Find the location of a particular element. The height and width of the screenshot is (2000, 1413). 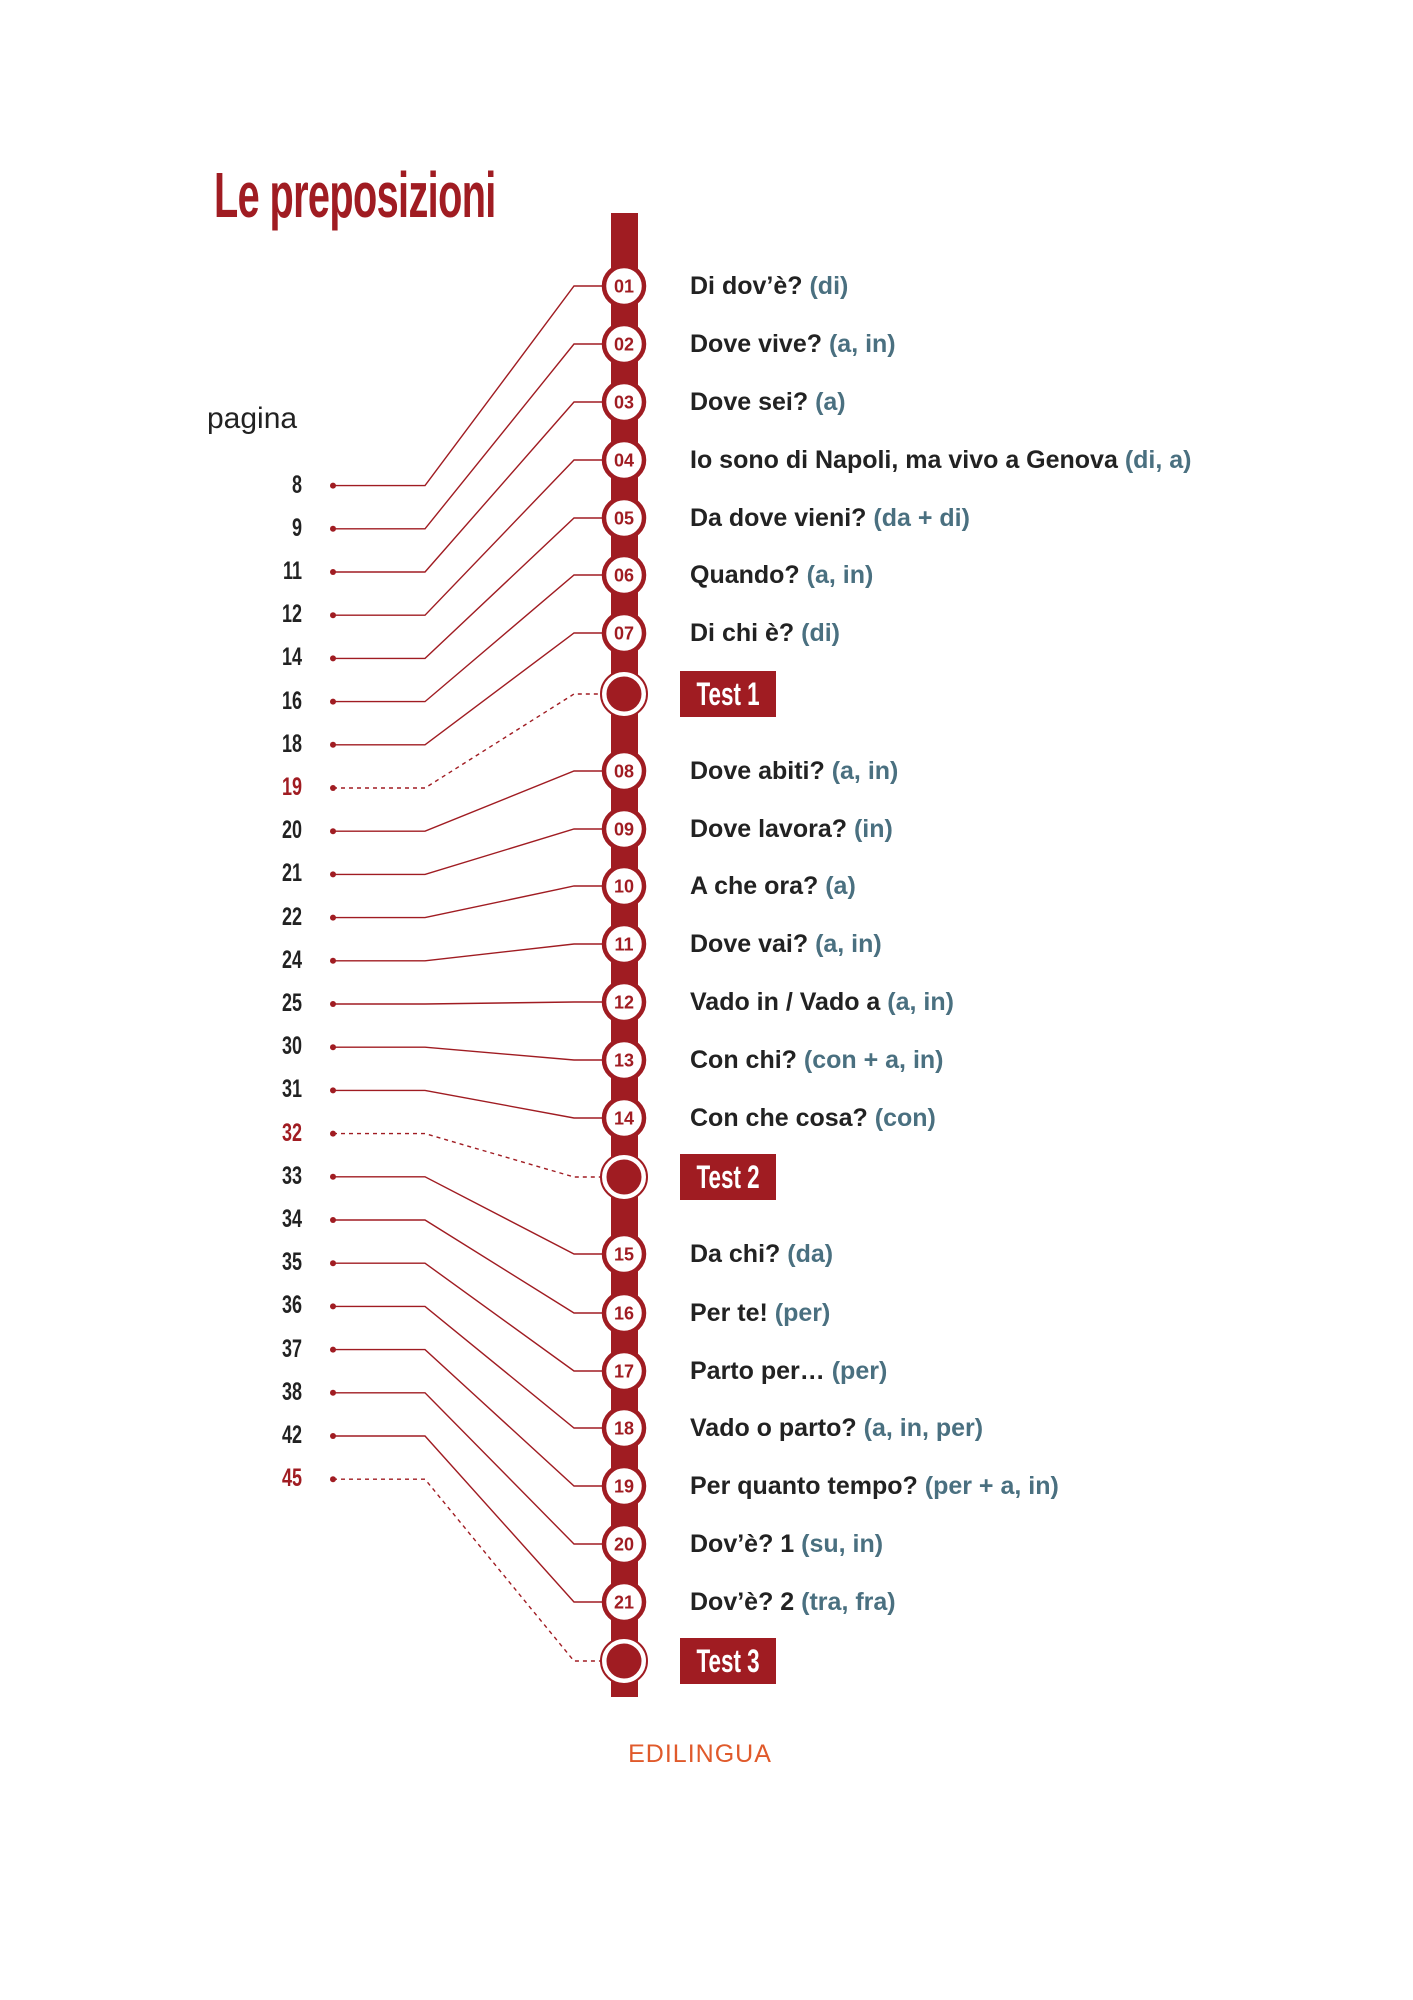

unit-number: 03 is located at coordinates (624, 403).